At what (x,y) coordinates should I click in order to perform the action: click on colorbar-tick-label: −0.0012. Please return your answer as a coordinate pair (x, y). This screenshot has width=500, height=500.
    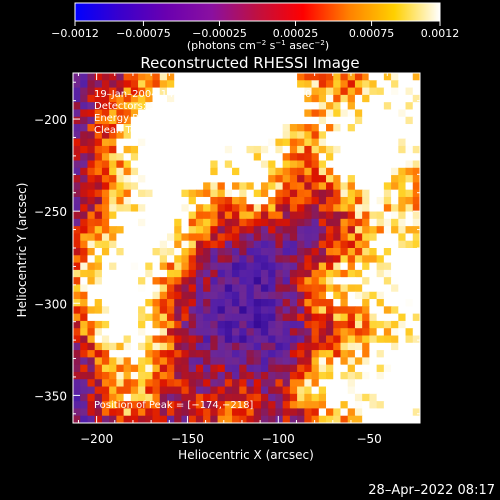
    Looking at the image, I should click on (75, 33).